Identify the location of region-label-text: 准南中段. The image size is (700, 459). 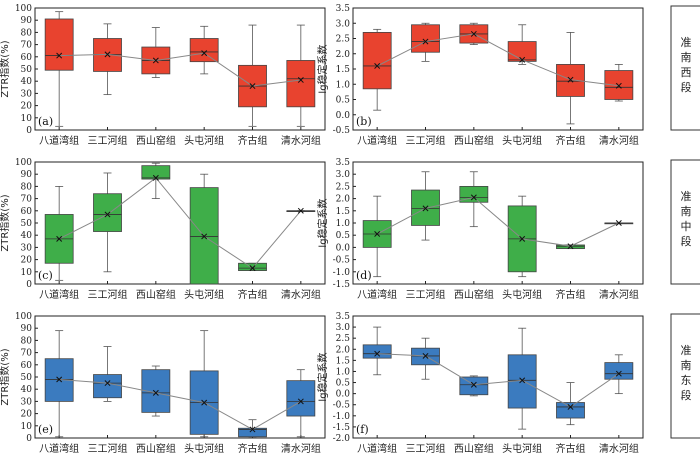
(686, 219).